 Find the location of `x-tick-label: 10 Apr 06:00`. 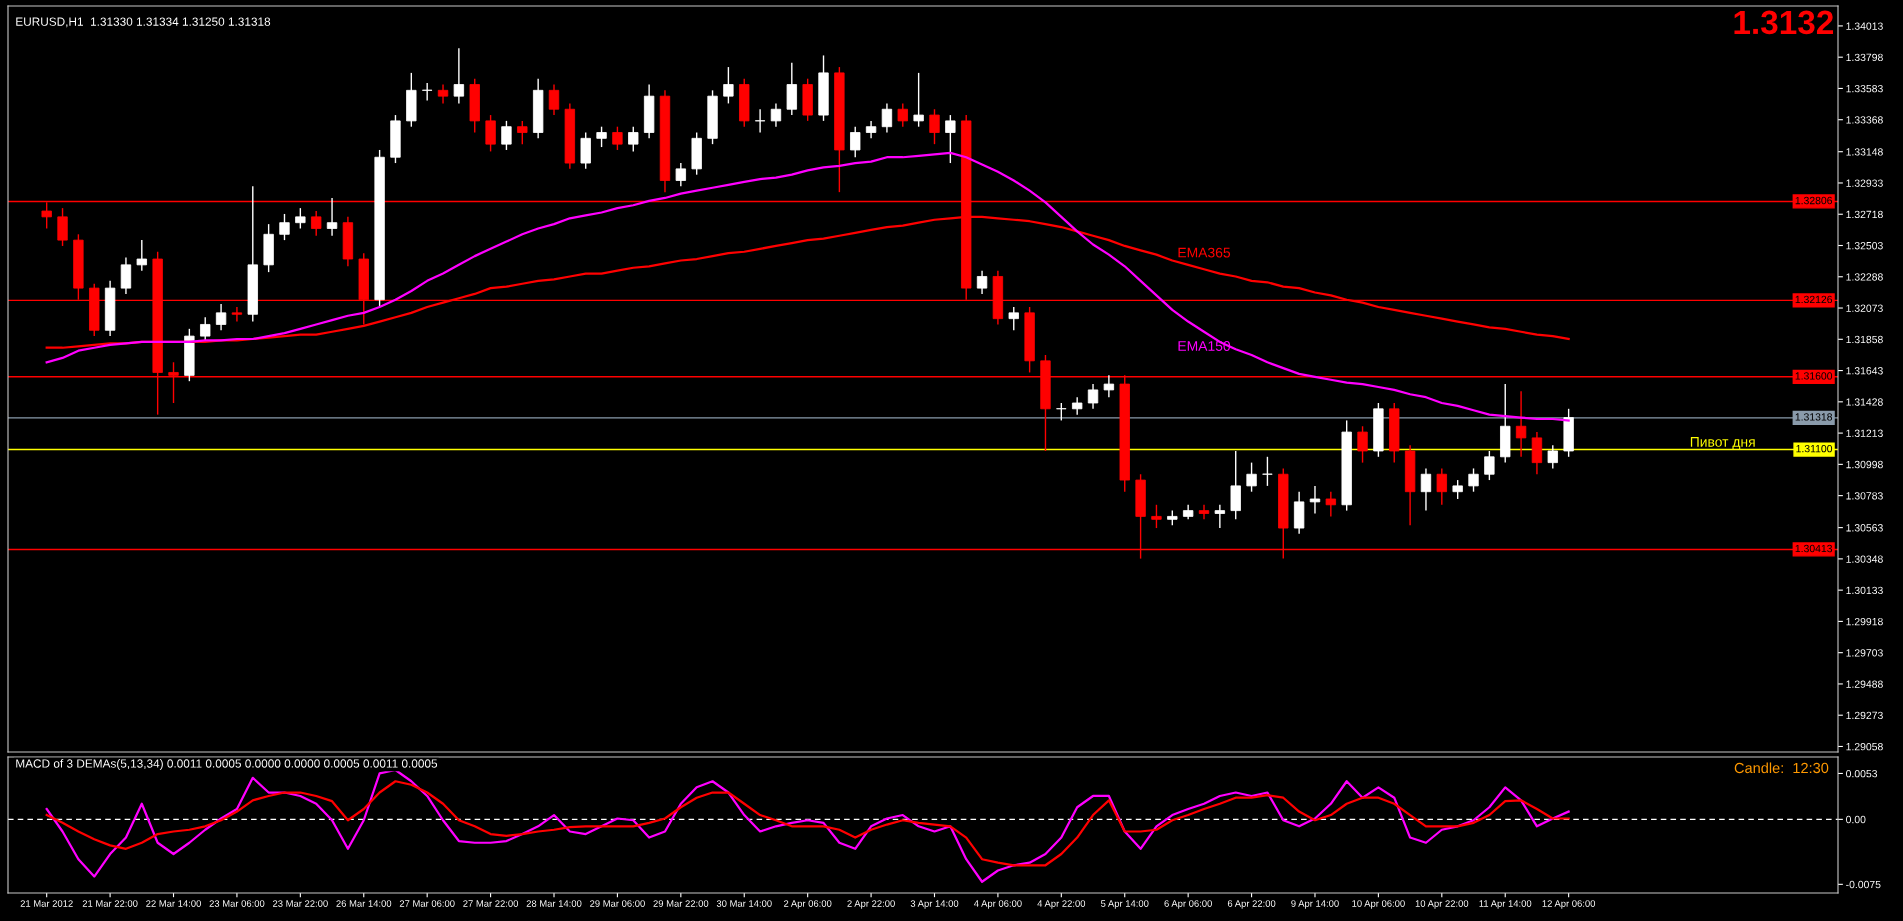

x-tick-label: 10 Apr 06:00 is located at coordinates (1378, 904).